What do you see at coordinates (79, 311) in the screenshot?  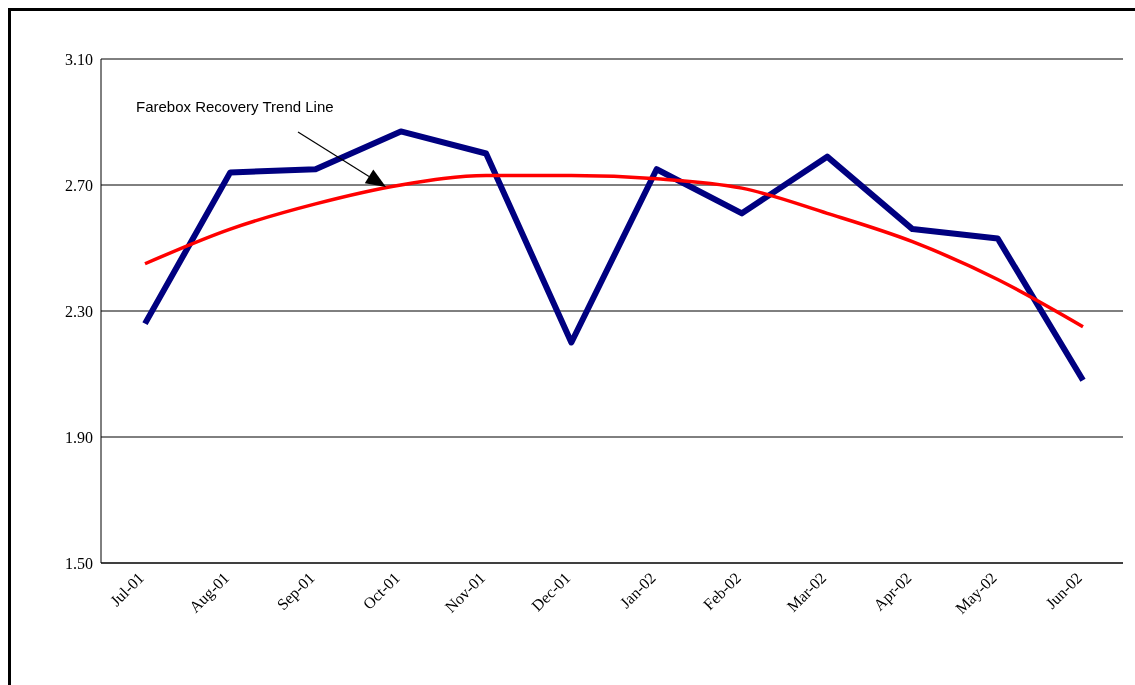 I see `y-tick-label: 2.30` at bounding box center [79, 311].